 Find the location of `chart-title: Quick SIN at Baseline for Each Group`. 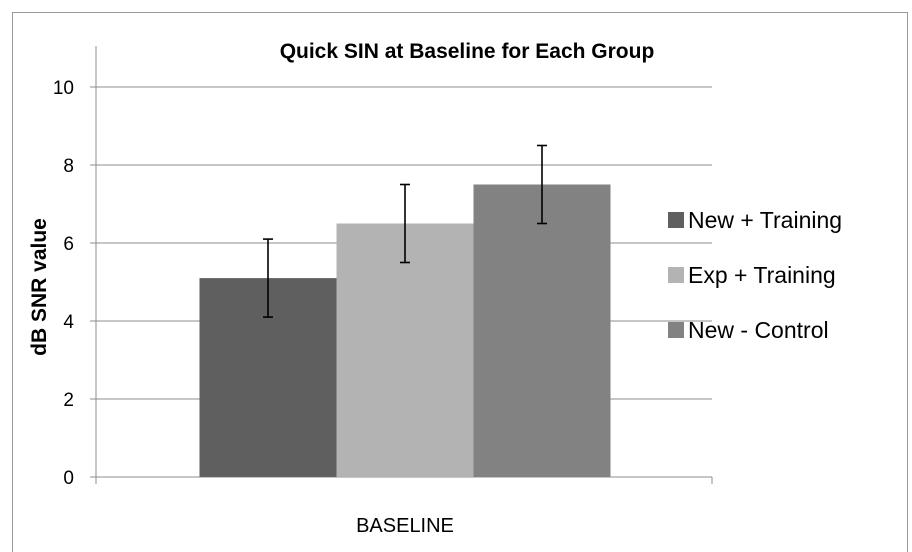

chart-title: Quick SIN at Baseline for Each Group is located at coordinates (467, 51).